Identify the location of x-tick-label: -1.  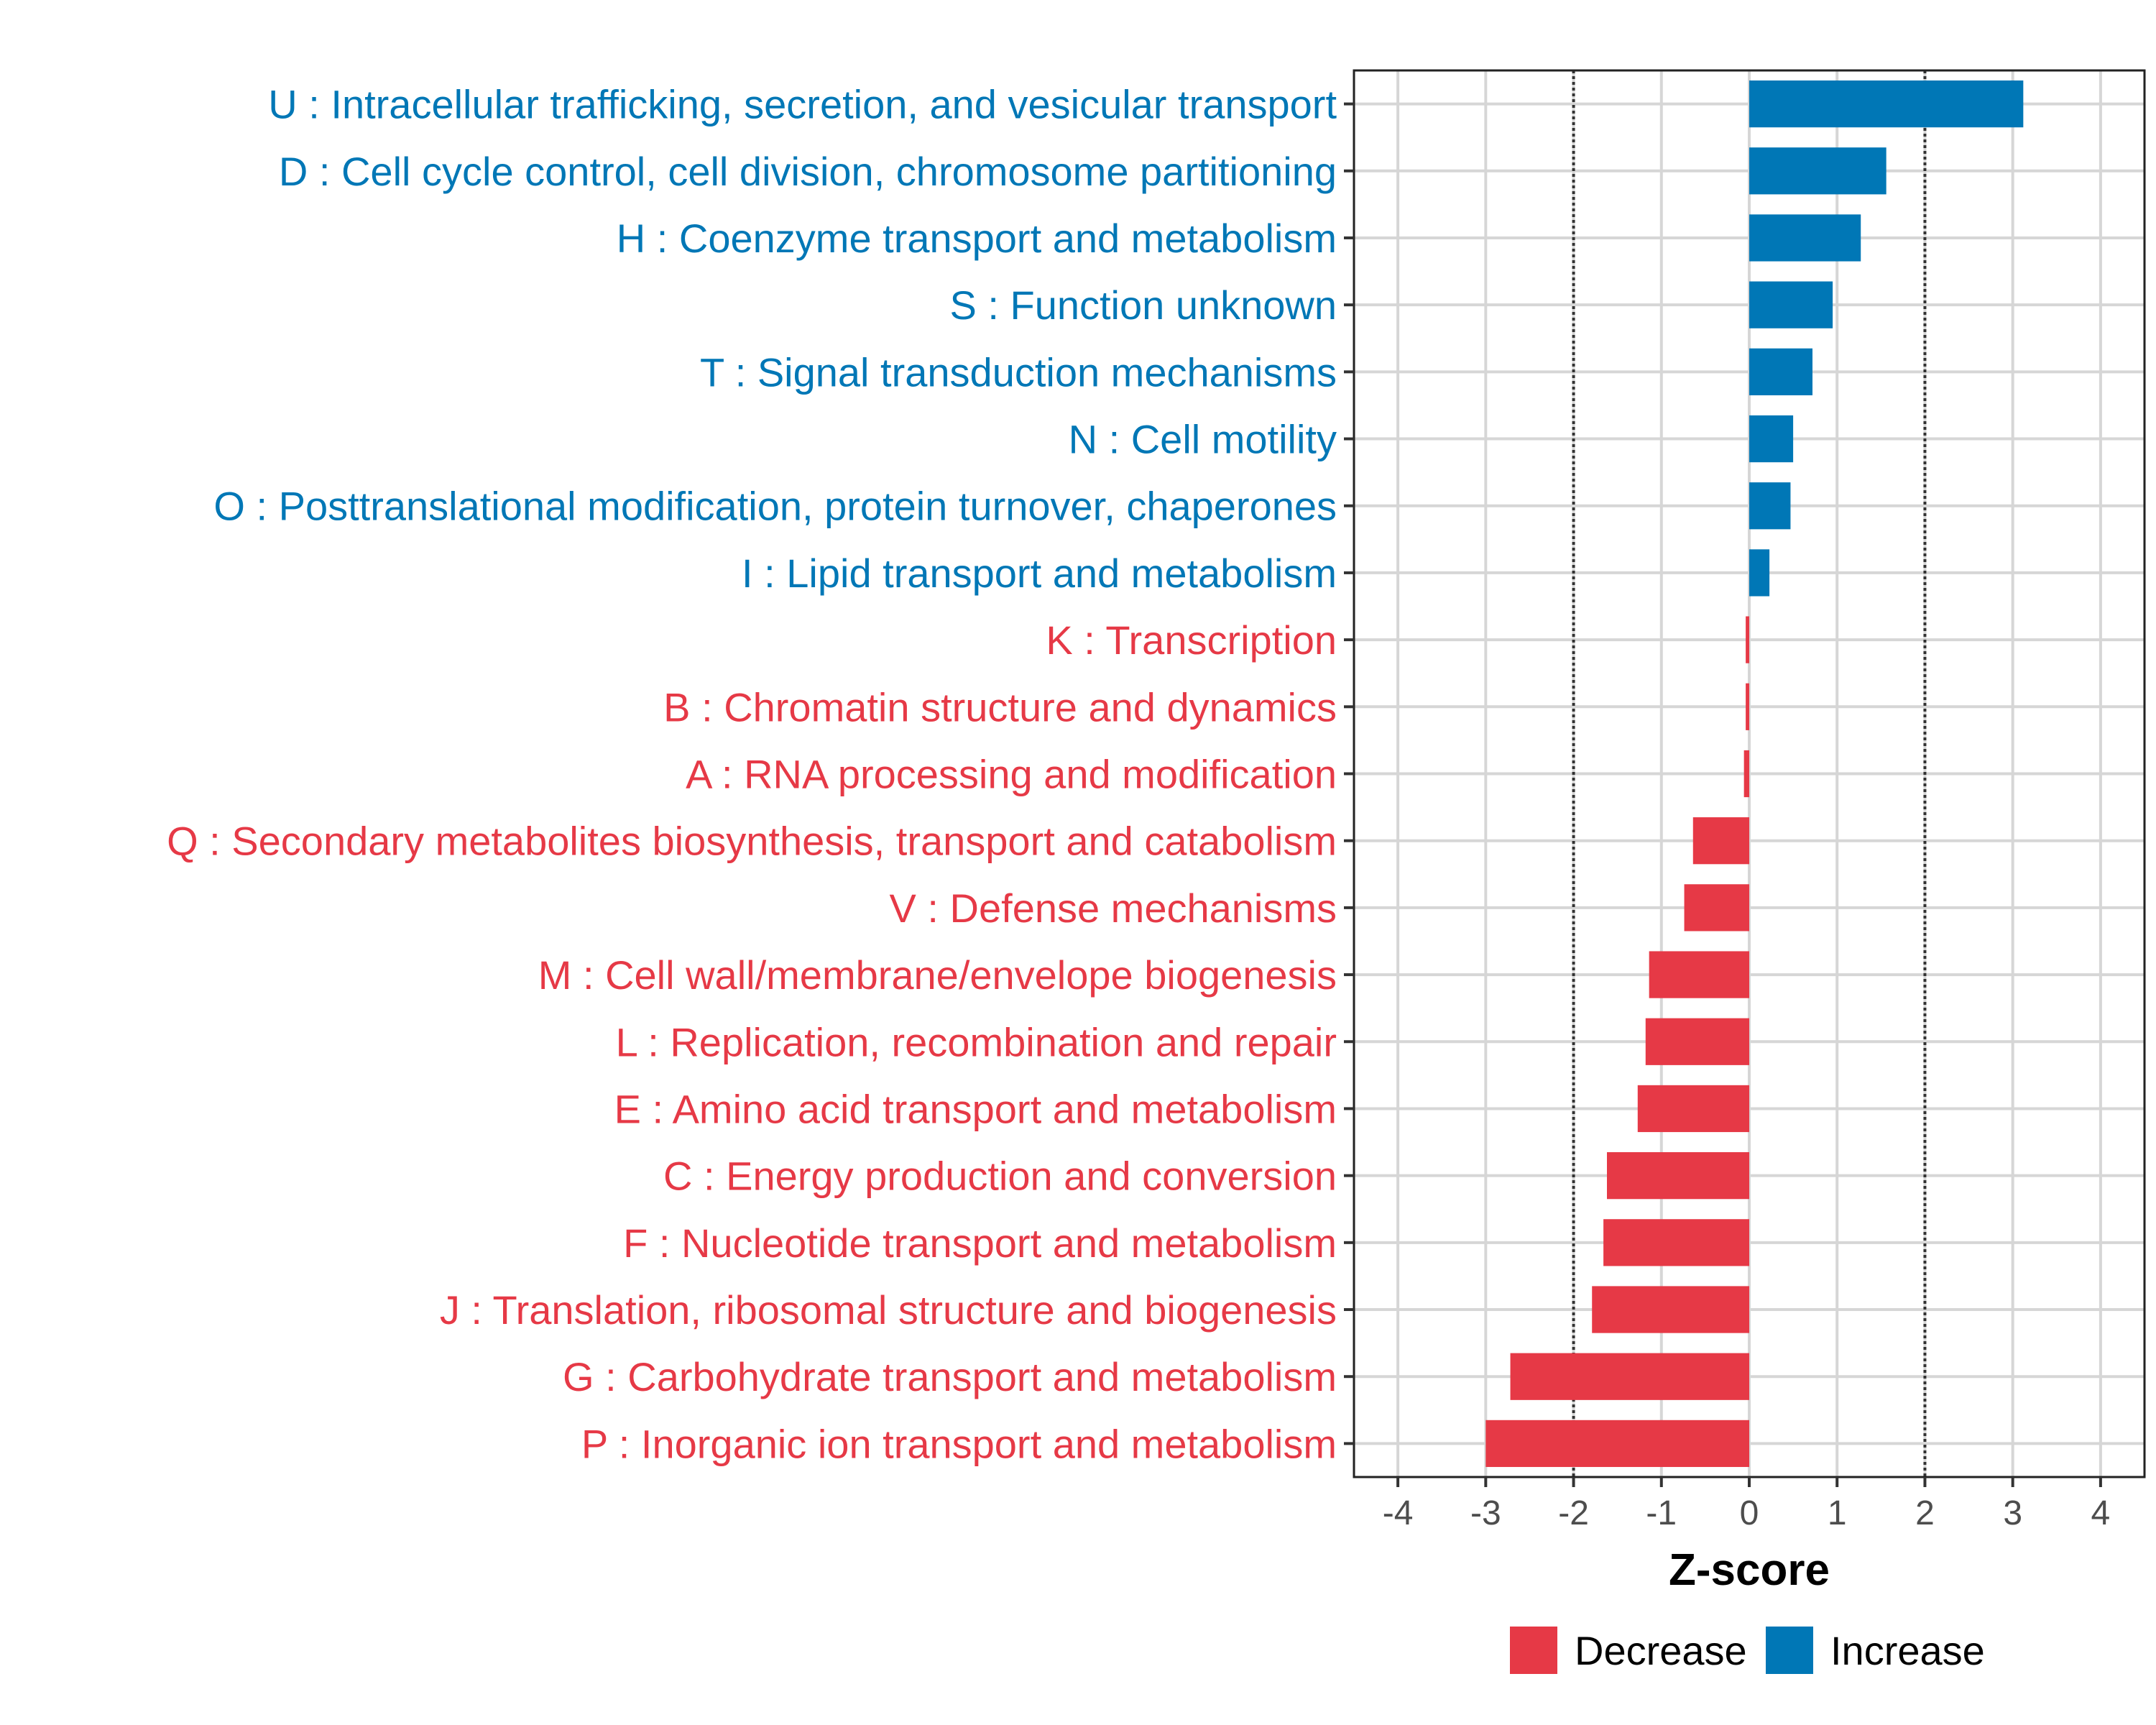
(1661, 1513).